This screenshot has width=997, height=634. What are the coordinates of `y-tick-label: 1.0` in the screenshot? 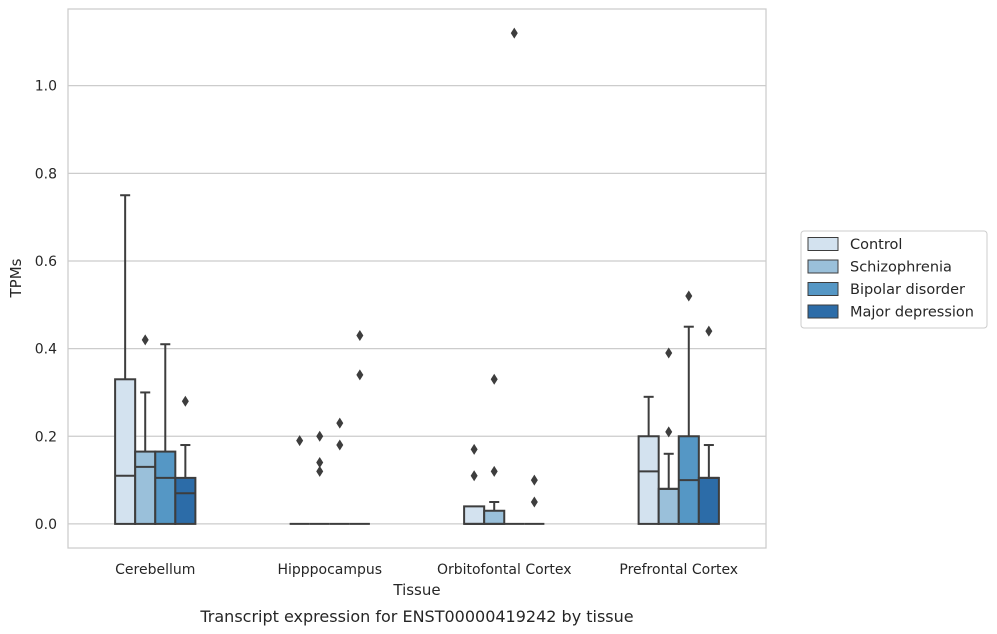 It's located at (46, 87).